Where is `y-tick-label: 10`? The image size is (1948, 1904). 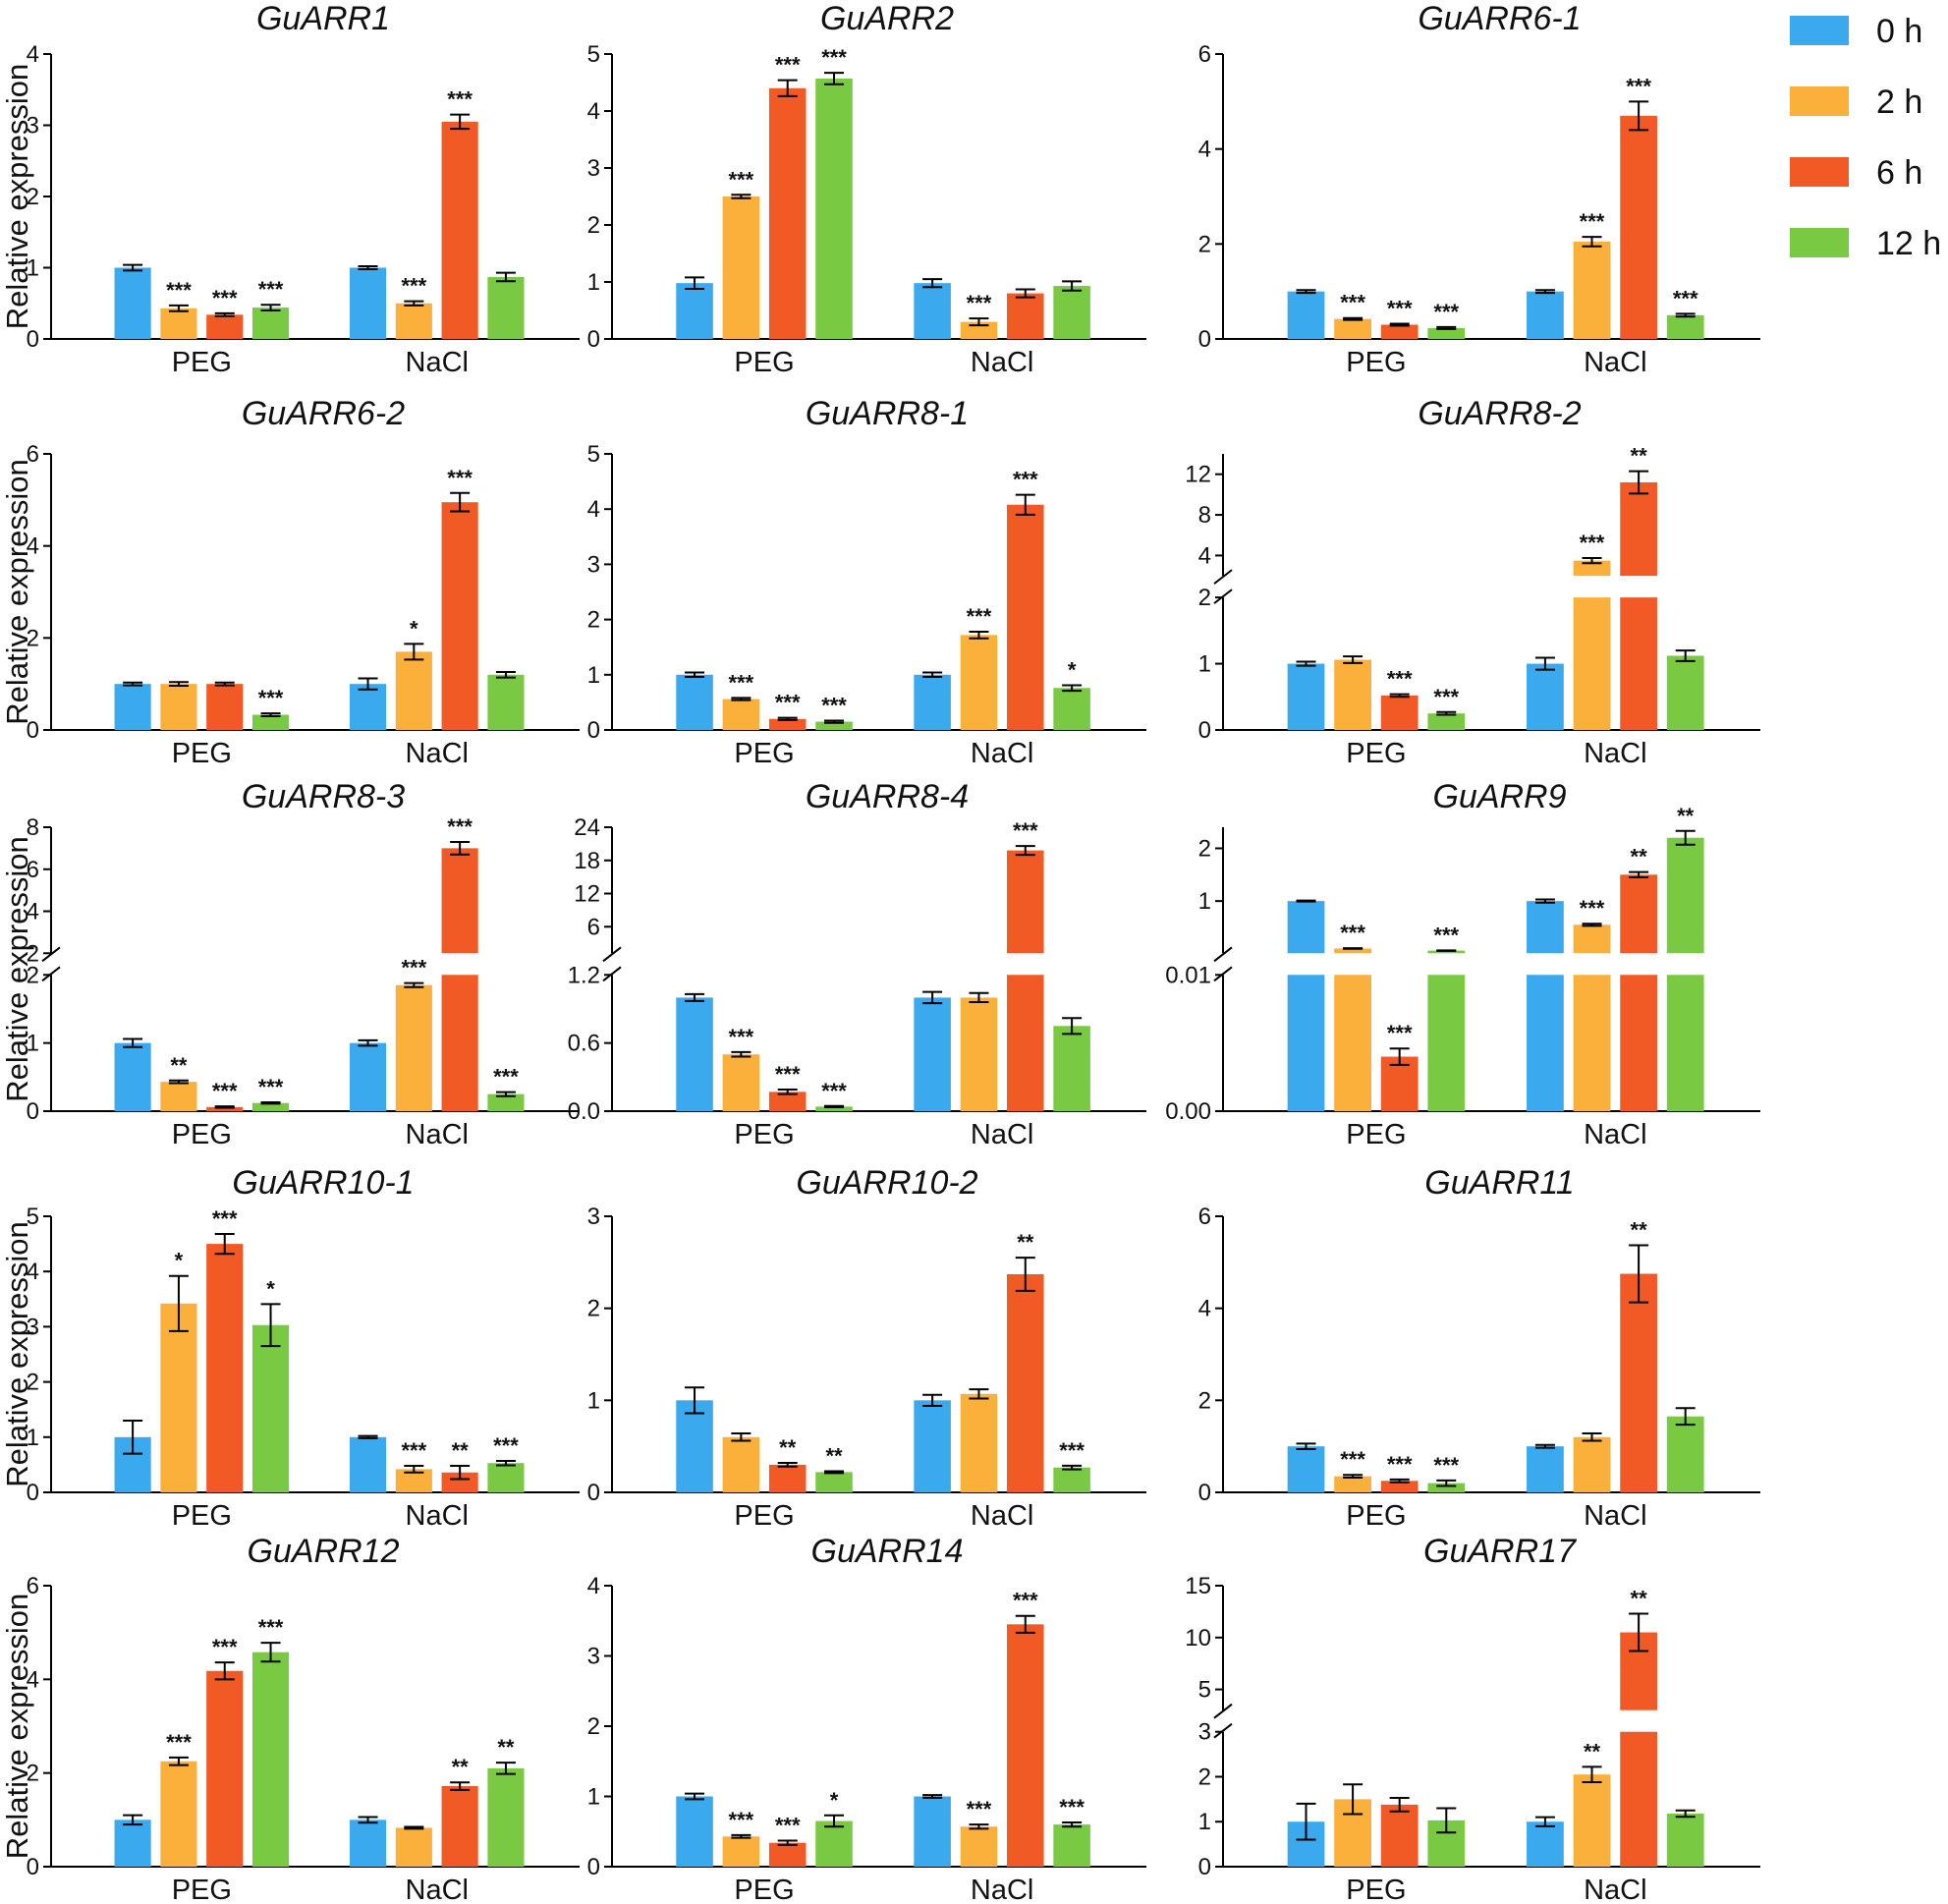 y-tick-label: 10 is located at coordinates (1198, 1638).